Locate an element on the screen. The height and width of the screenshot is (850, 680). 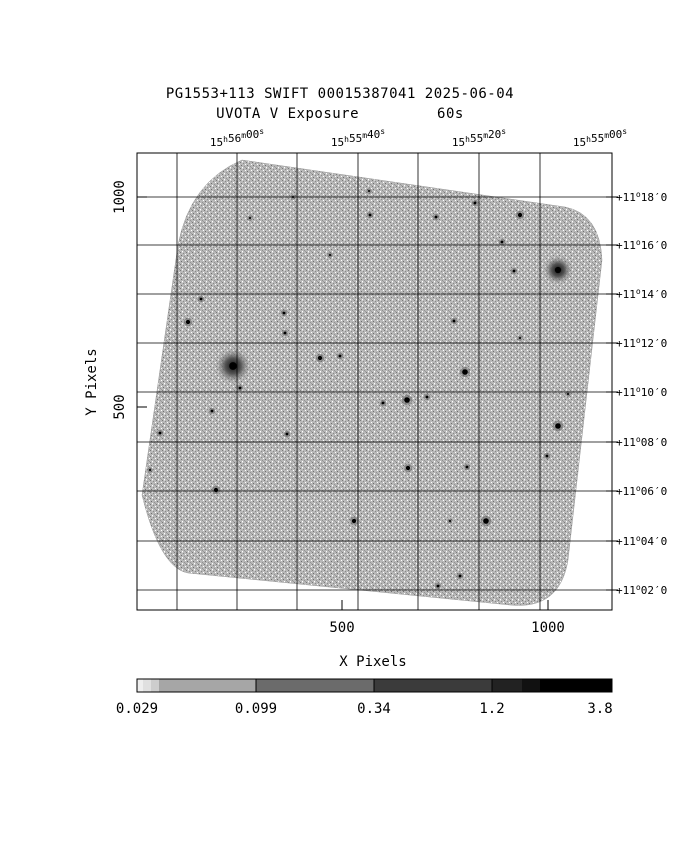
image-title-line1: PG1553+113 SWIFT 00015387041 2025-06-04 is located at coordinates (340, 94).